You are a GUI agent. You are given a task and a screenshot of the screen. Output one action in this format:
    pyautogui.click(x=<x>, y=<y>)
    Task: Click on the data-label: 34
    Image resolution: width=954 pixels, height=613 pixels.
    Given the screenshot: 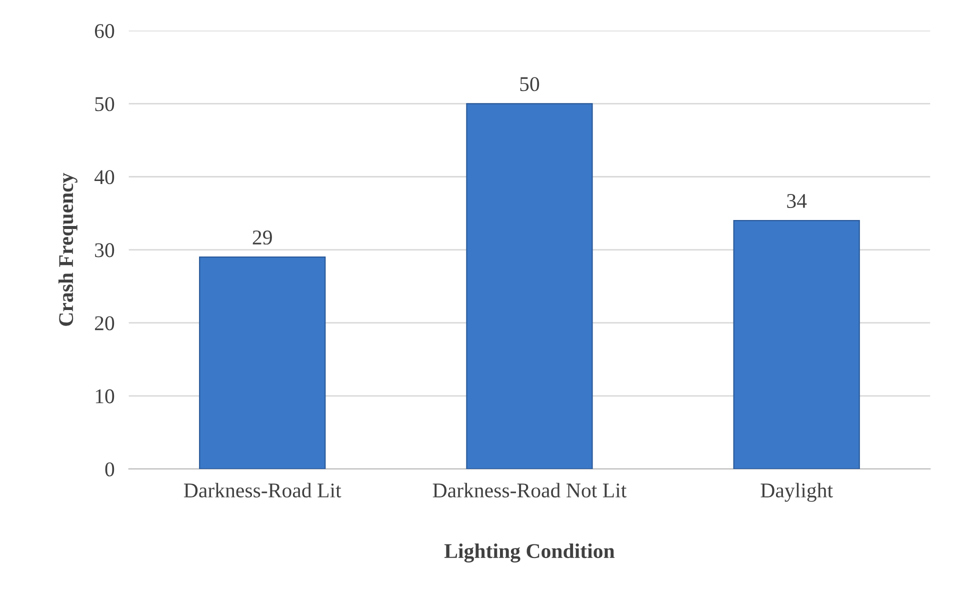 What is the action you would take?
    pyautogui.click(x=797, y=201)
    